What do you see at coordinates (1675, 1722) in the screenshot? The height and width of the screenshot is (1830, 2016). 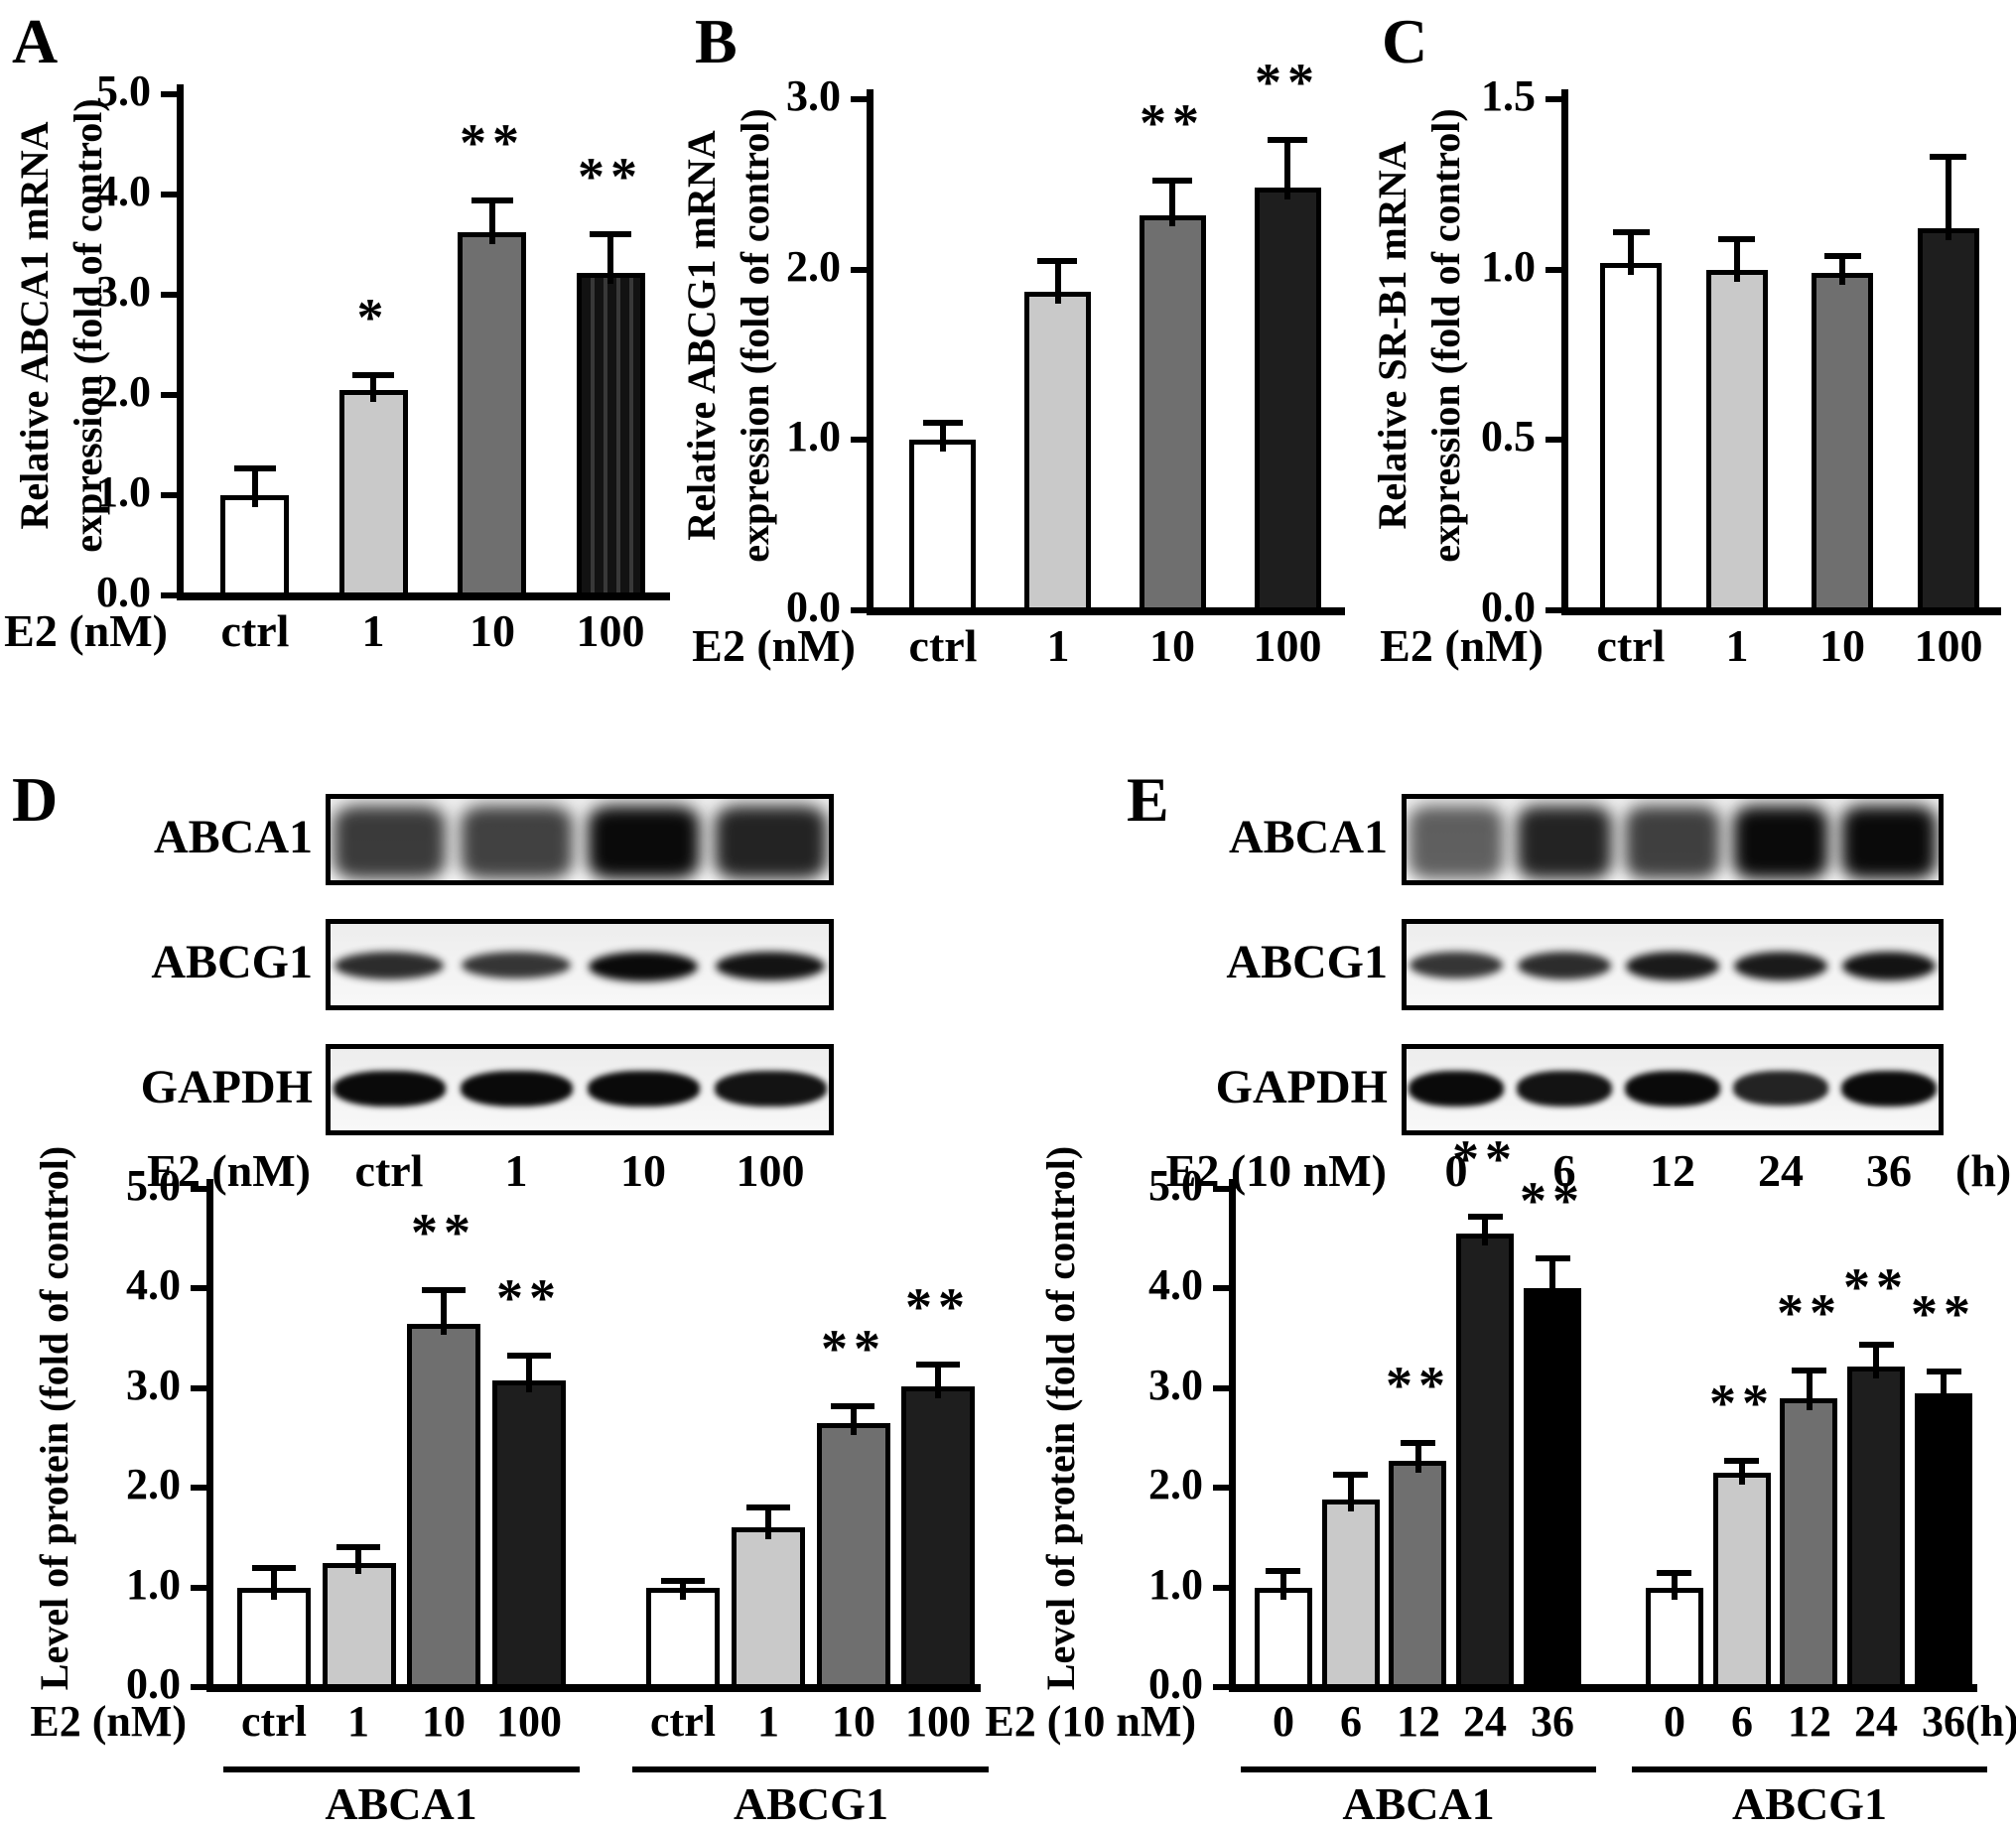 I see `x-tick-label: 0` at bounding box center [1675, 1722].